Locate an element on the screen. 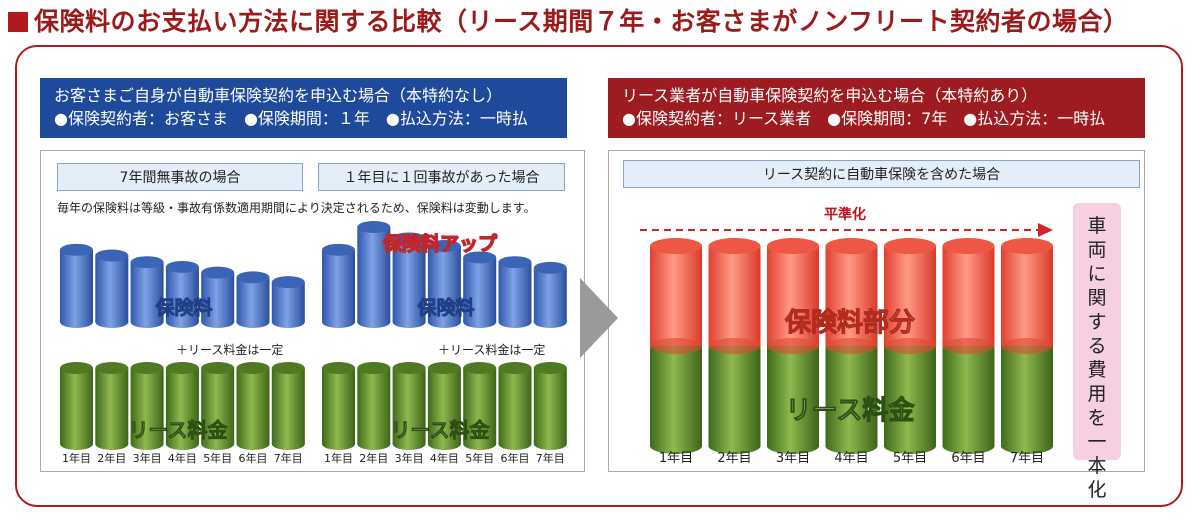  right-header-line1: リース業者が自動車保険契約を申込む場合（本特約あり） is located at coordinates (830, 95).